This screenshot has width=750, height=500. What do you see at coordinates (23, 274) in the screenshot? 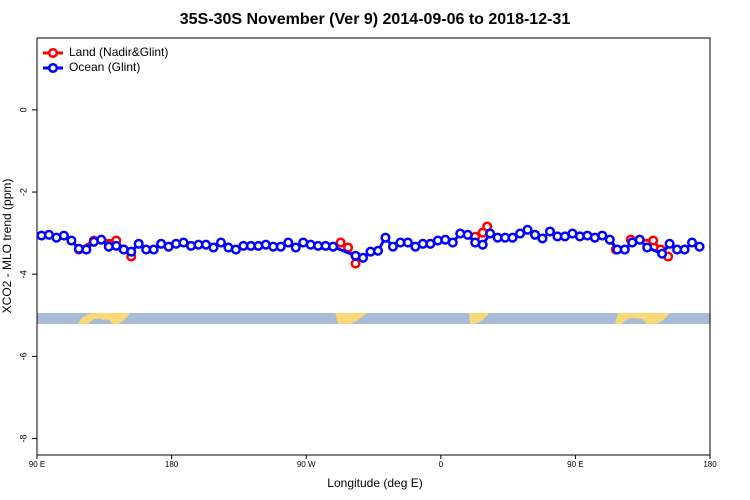
I see `y-tick-label: -4` at bounding box center [23, 274].